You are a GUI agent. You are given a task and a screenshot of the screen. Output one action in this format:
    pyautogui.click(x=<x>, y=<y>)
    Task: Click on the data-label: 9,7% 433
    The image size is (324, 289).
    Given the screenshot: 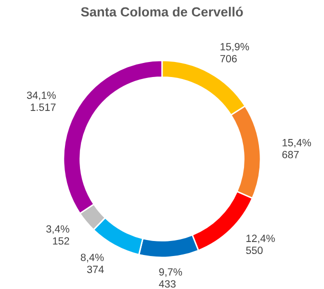 What is the action you would take?
    pyautogui.click(x=170, y=278)
    